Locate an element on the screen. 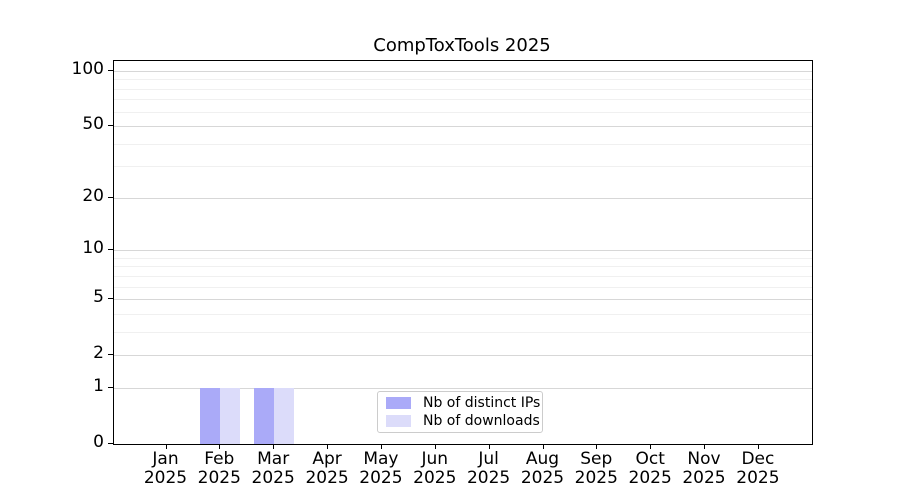 This screenshot has height=500, width=900. x-tick-label: Nov 2025 is located at coordinates (704, 468).